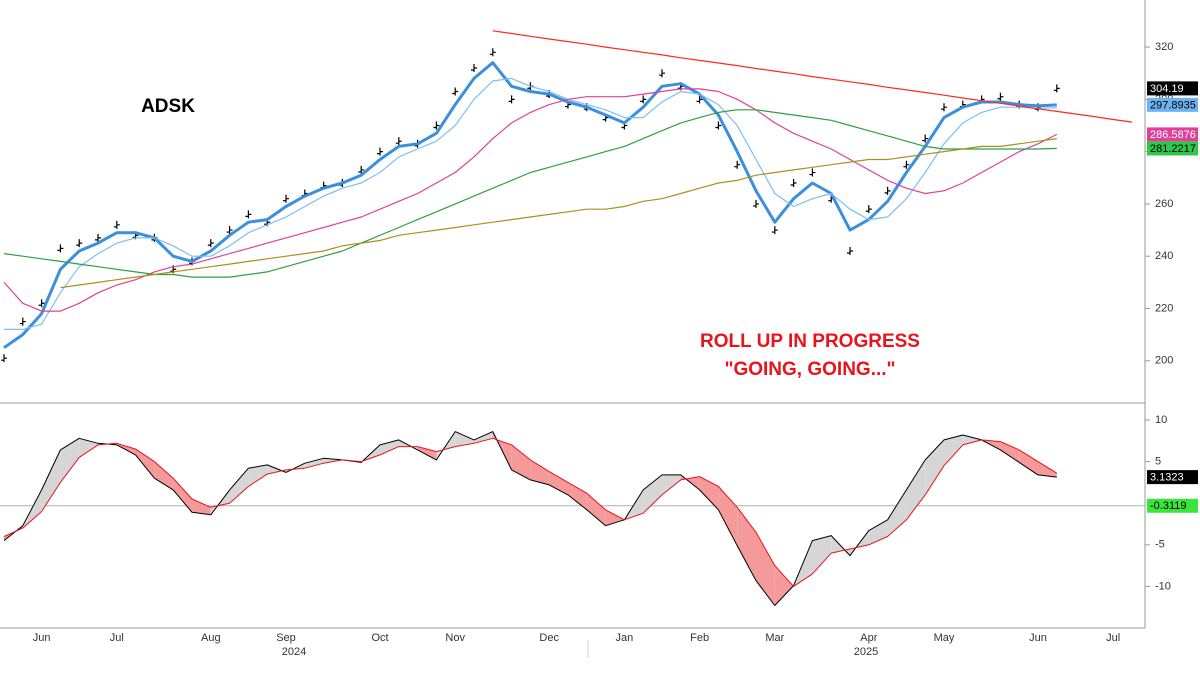 This screenshot has height=675, width=1200. I want to click on y-tick-label: -10, so click(1163, 586).